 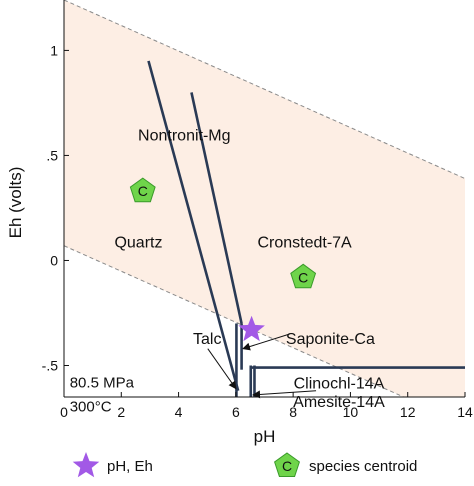 I want to click on y-tick-label: 1, so click(x=54, y=50).